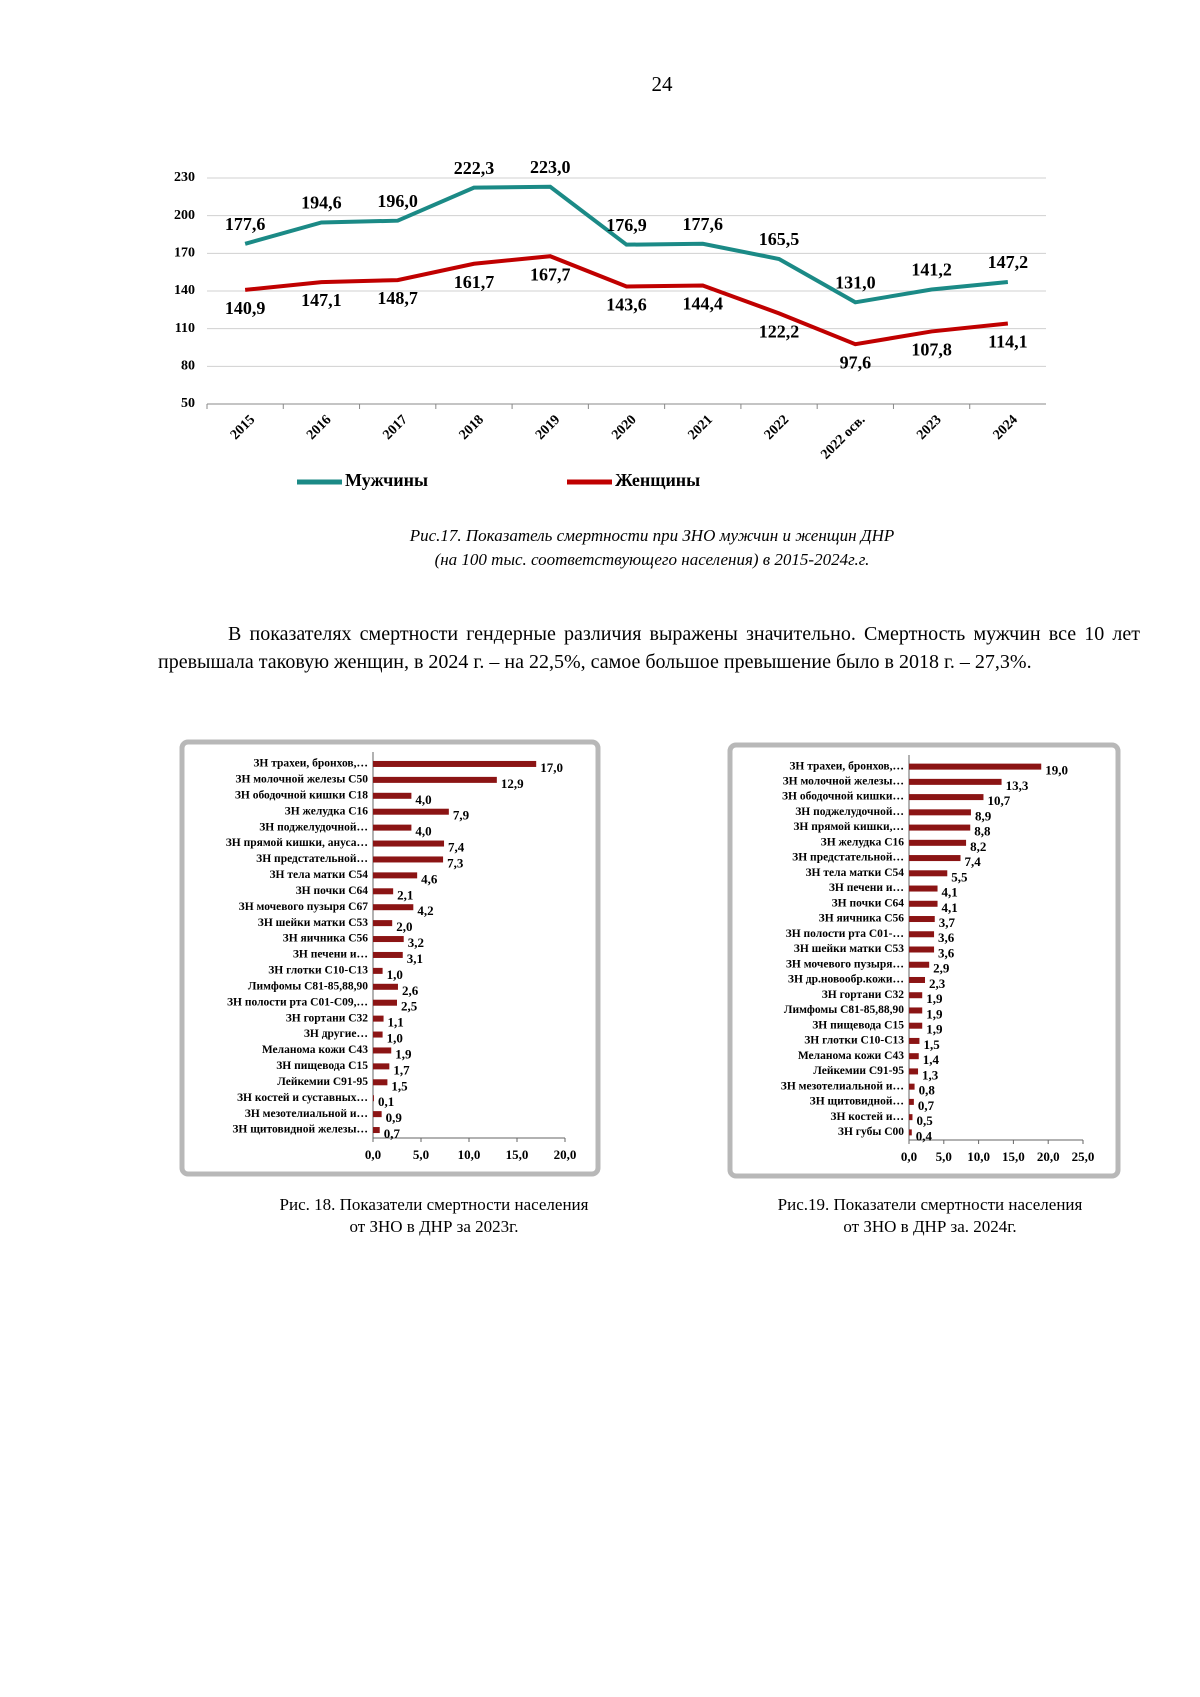 The height and width of the screenshot is (1697, 1200). I want to click on data-label: 147,1, so click(321, 300).